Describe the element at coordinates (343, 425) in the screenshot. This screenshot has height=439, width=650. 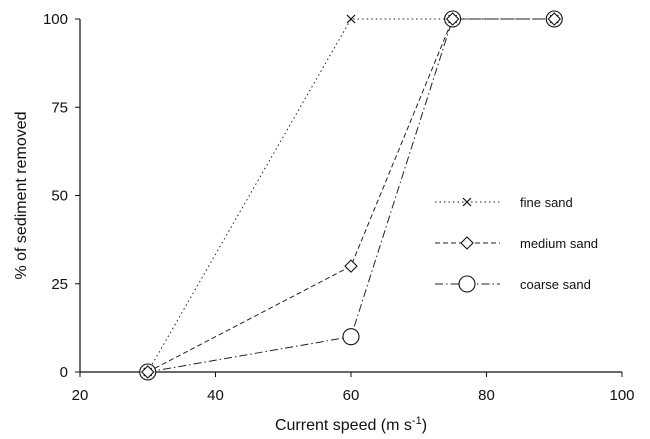
I see `x-axis-title-main: Current speed (m s` at that location.